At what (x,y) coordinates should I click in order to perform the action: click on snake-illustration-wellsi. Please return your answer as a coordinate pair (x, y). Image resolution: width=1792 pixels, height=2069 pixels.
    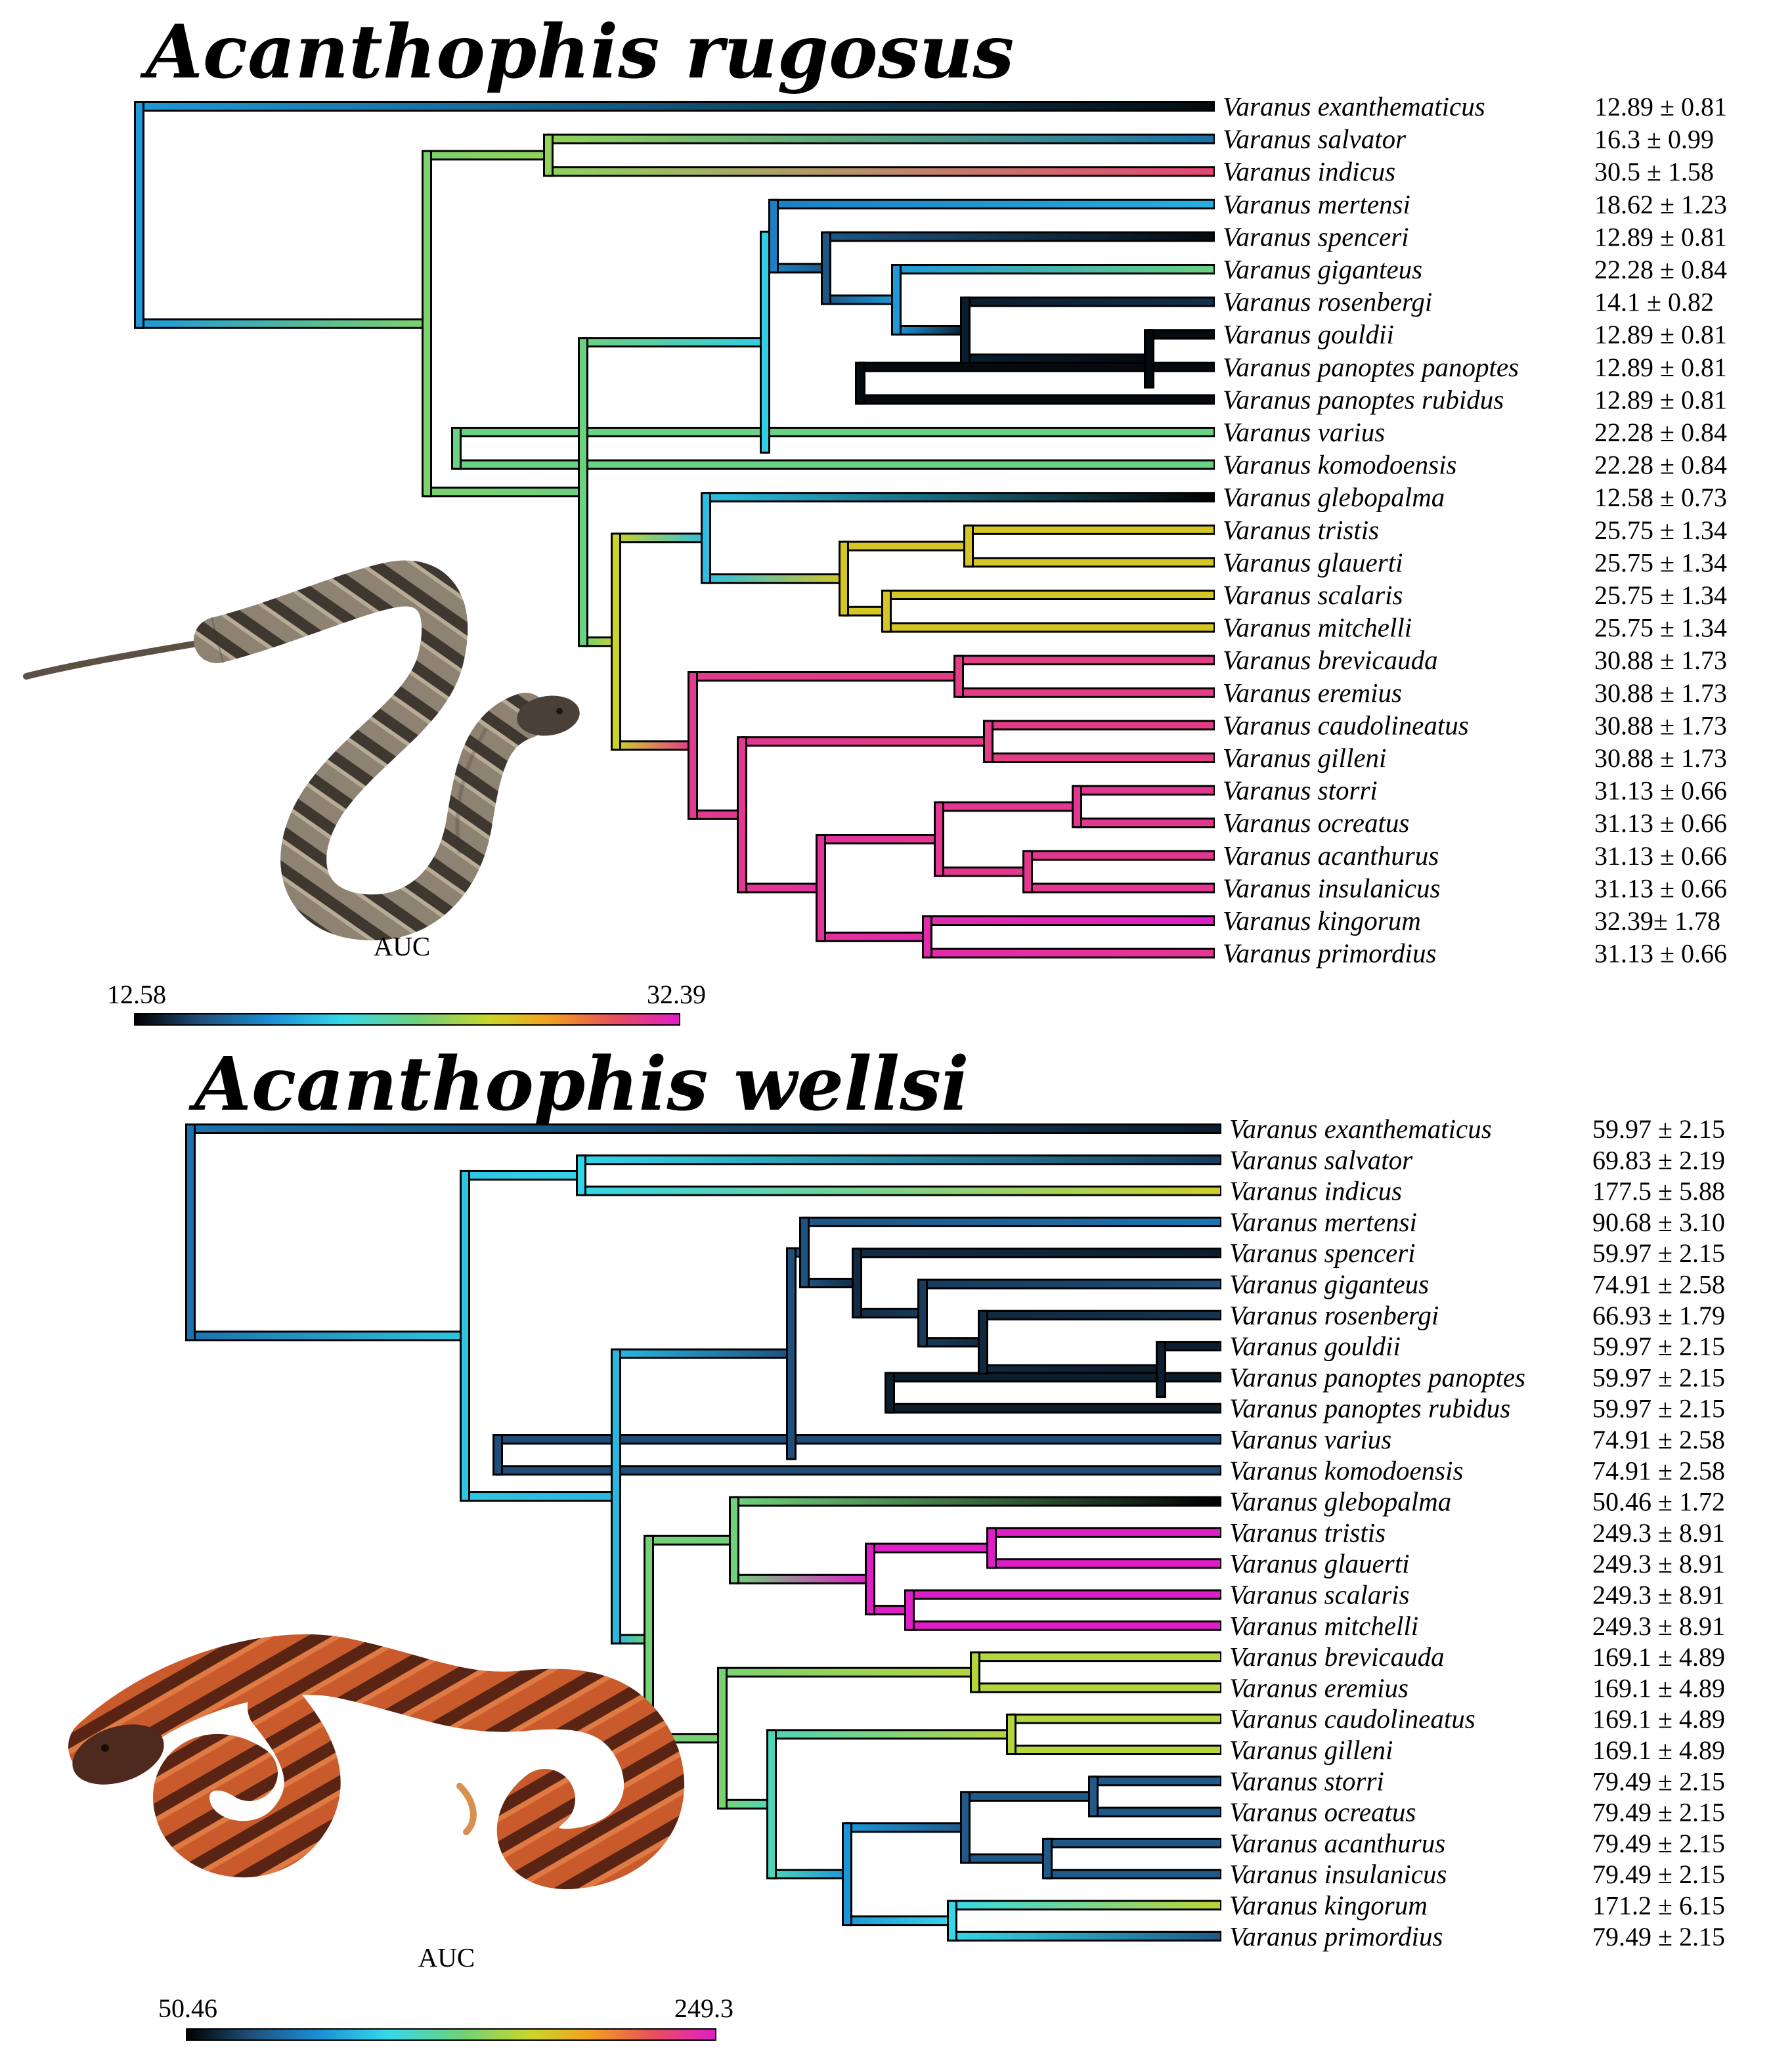
    Looking at the image, I should click on (376, 1762).